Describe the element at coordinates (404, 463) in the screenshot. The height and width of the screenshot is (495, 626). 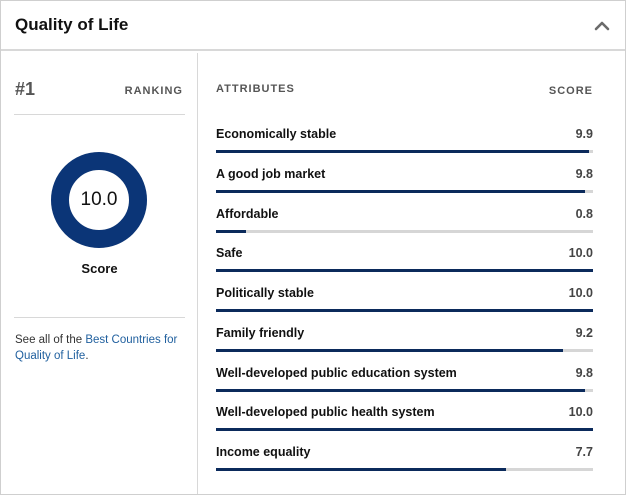
I see `attribute-row: Income equality 7.7` at that location.